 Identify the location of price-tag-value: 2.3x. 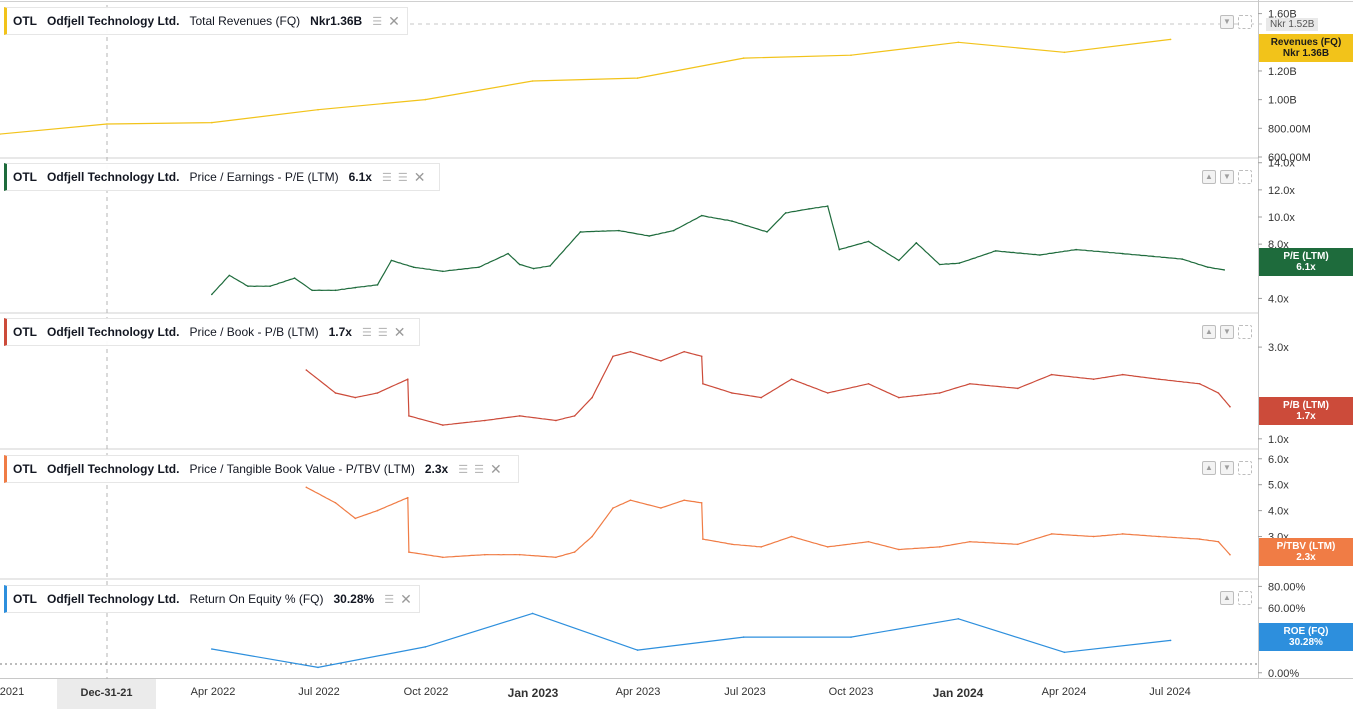
(1306, 557).